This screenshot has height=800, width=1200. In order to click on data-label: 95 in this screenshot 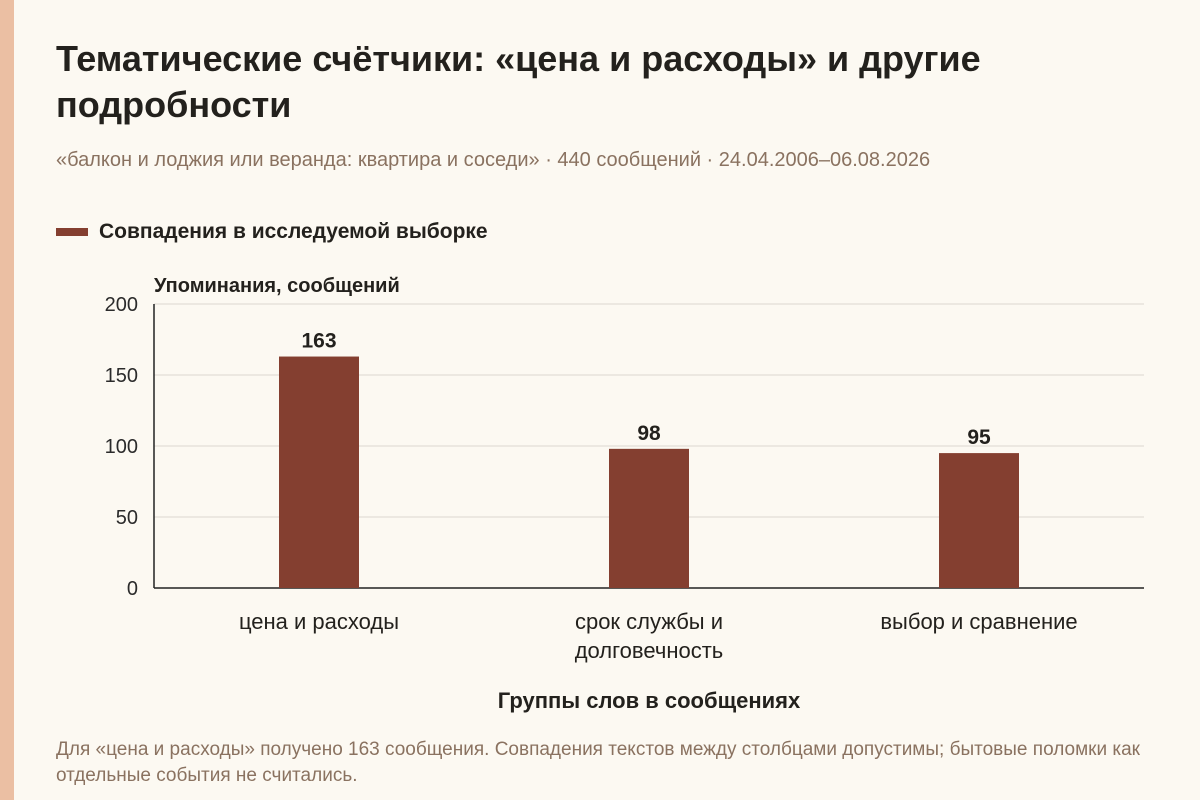, I will do `click(979, 437)`.